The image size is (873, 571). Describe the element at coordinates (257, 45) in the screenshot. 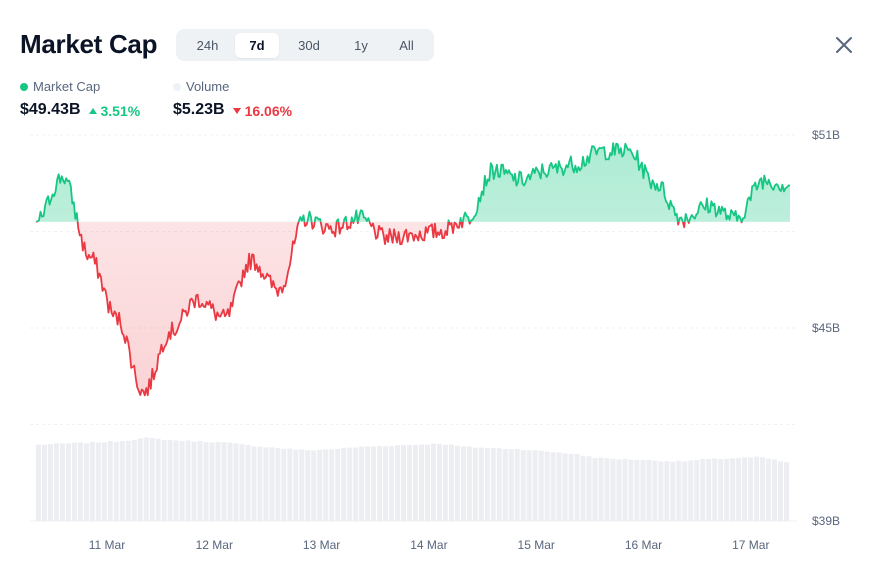

I see `tab-7d: 7d` at that location.